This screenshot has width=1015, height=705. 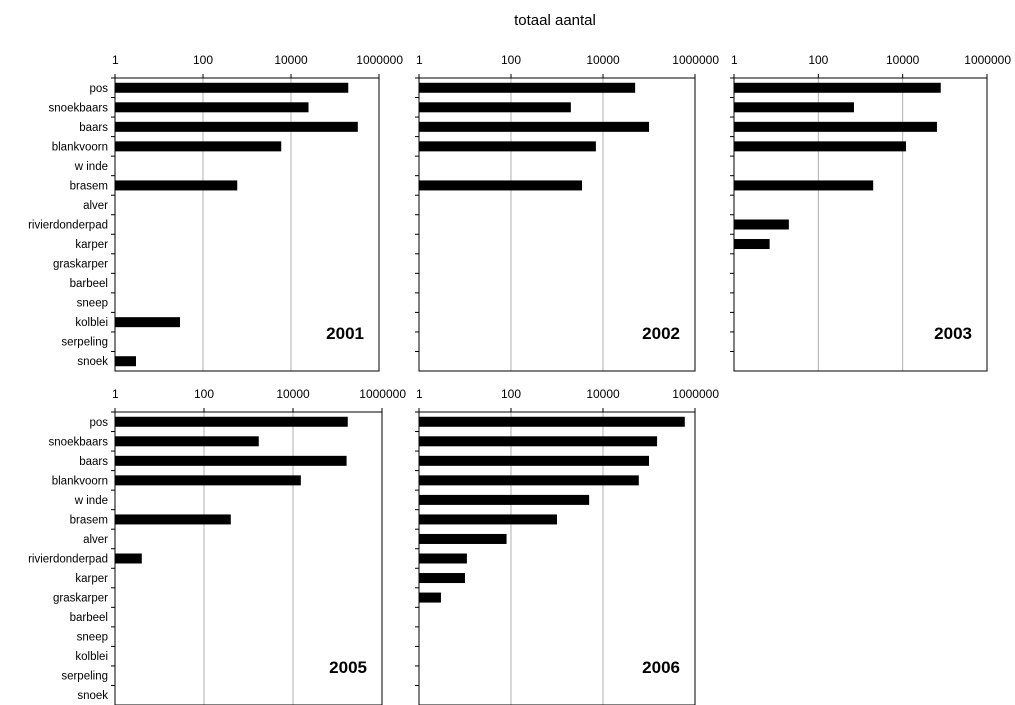 I want to click on bar-kolblei, so click(x=147, y=322).